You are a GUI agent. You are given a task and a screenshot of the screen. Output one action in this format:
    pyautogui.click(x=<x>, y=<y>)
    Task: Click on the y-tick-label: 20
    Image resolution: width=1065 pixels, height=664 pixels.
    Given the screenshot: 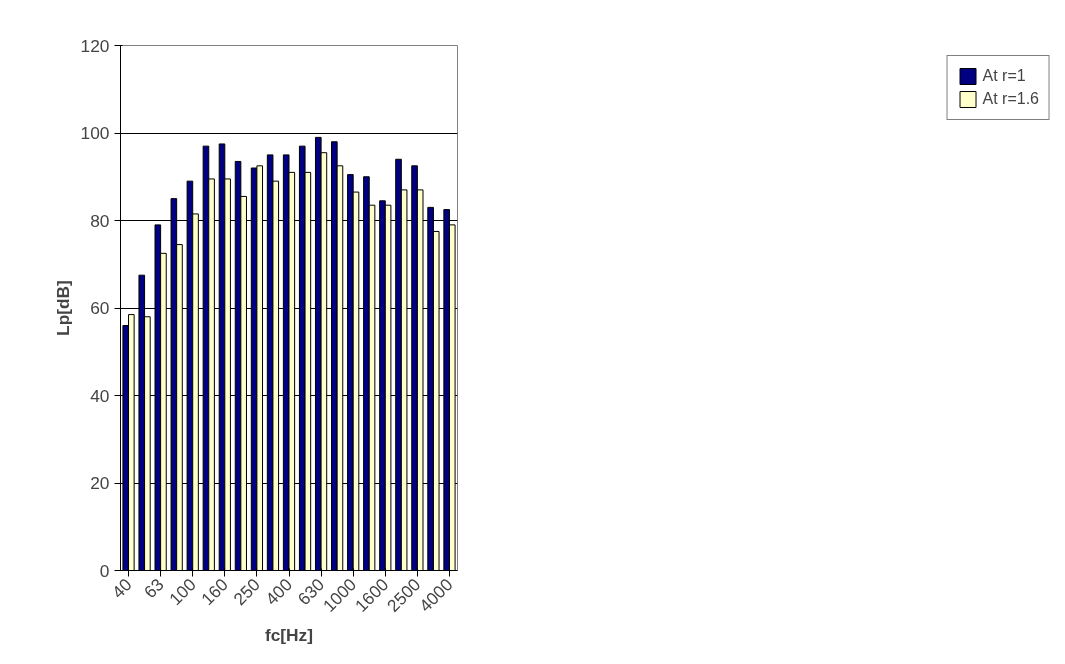 What is the action you would take?
    pyautogui.click(x=100, y=483)
    